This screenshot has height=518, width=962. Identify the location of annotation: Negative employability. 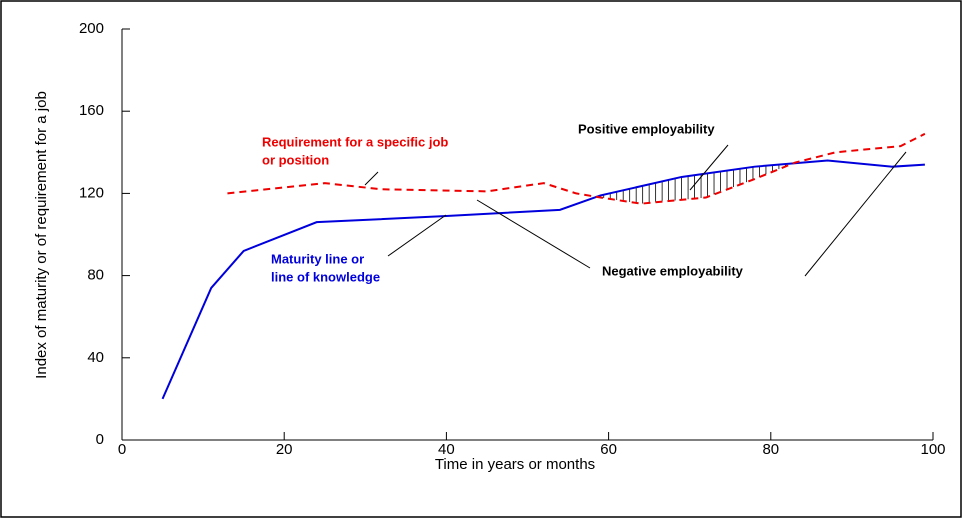
(673, 270).